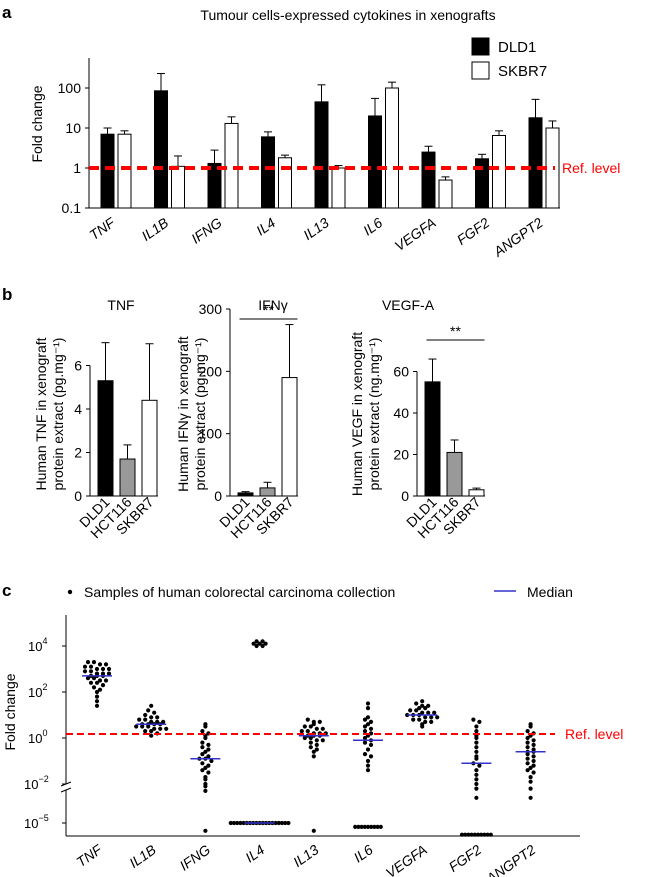 The image size is (652, 877). Describe the element at coordinates (36, 783) in the screenshot. I see `panel-c-ytick-label: 10⁻²` at that location.